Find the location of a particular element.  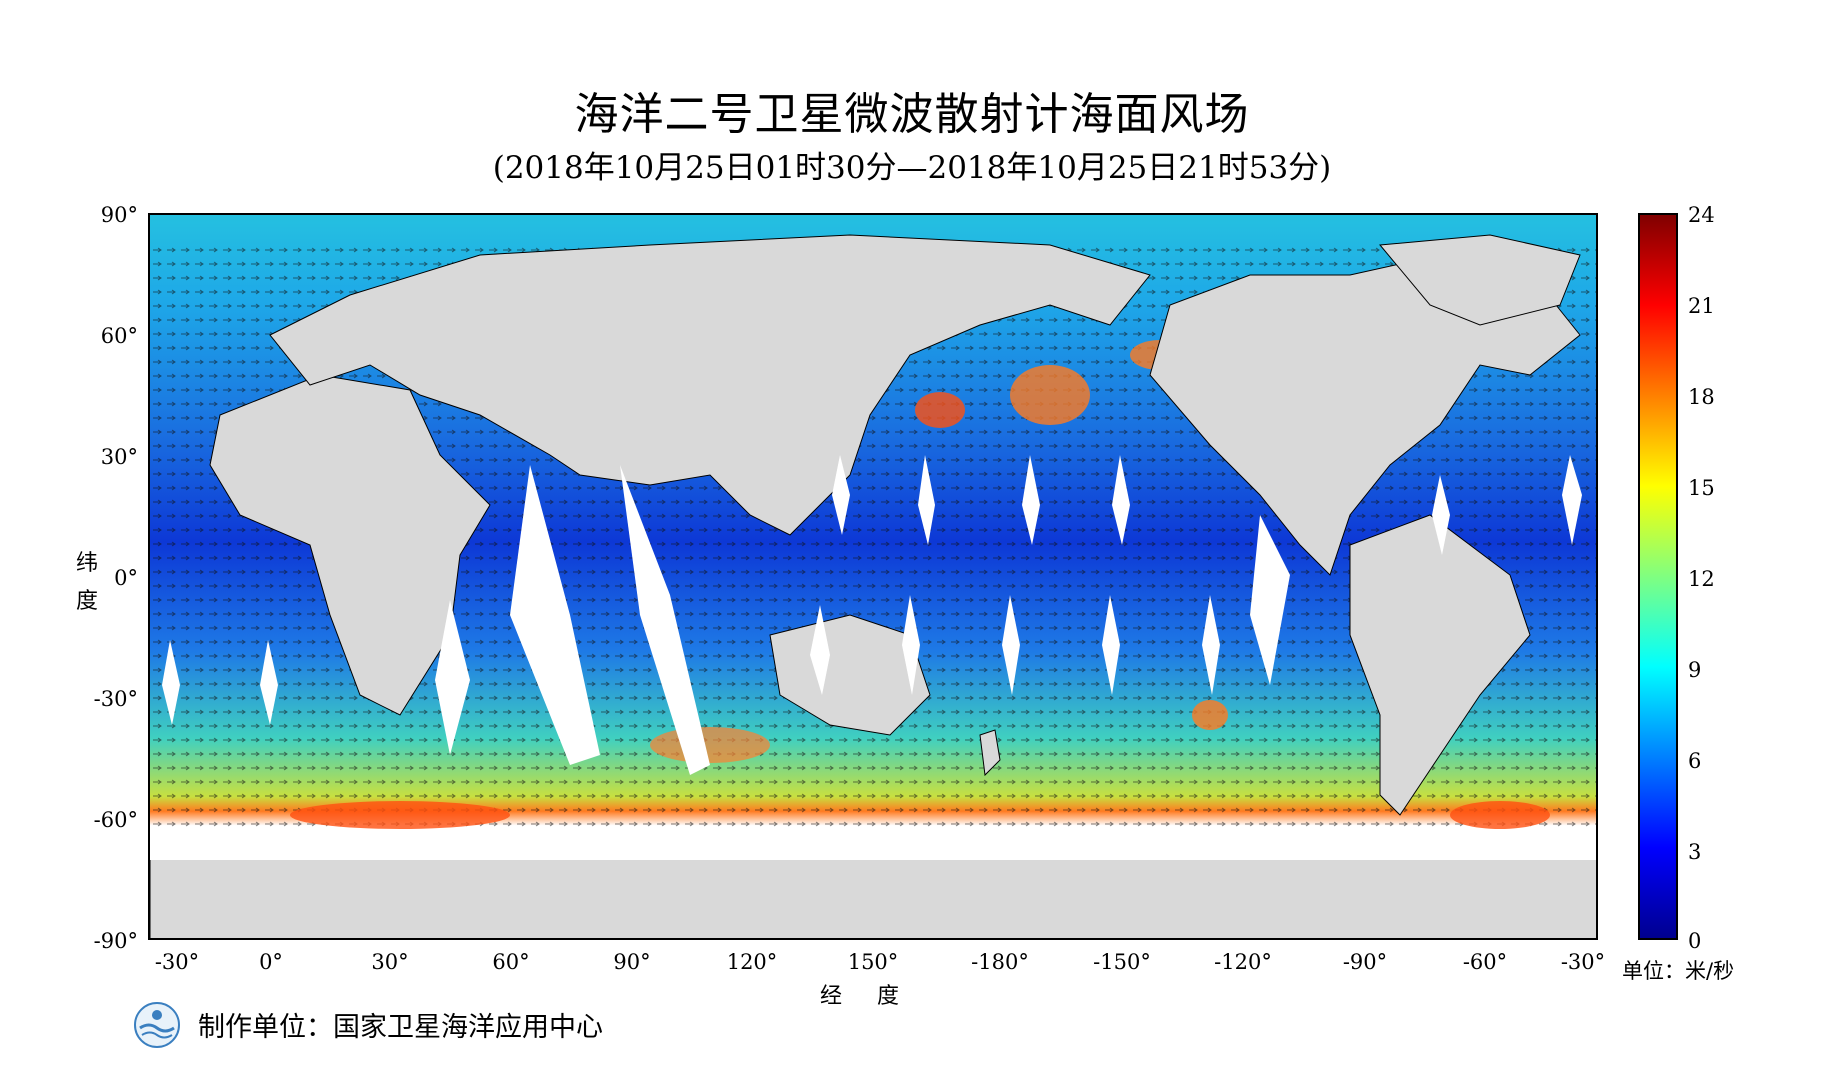

lon-tick: -150° is located at coordinates (1122, 962).